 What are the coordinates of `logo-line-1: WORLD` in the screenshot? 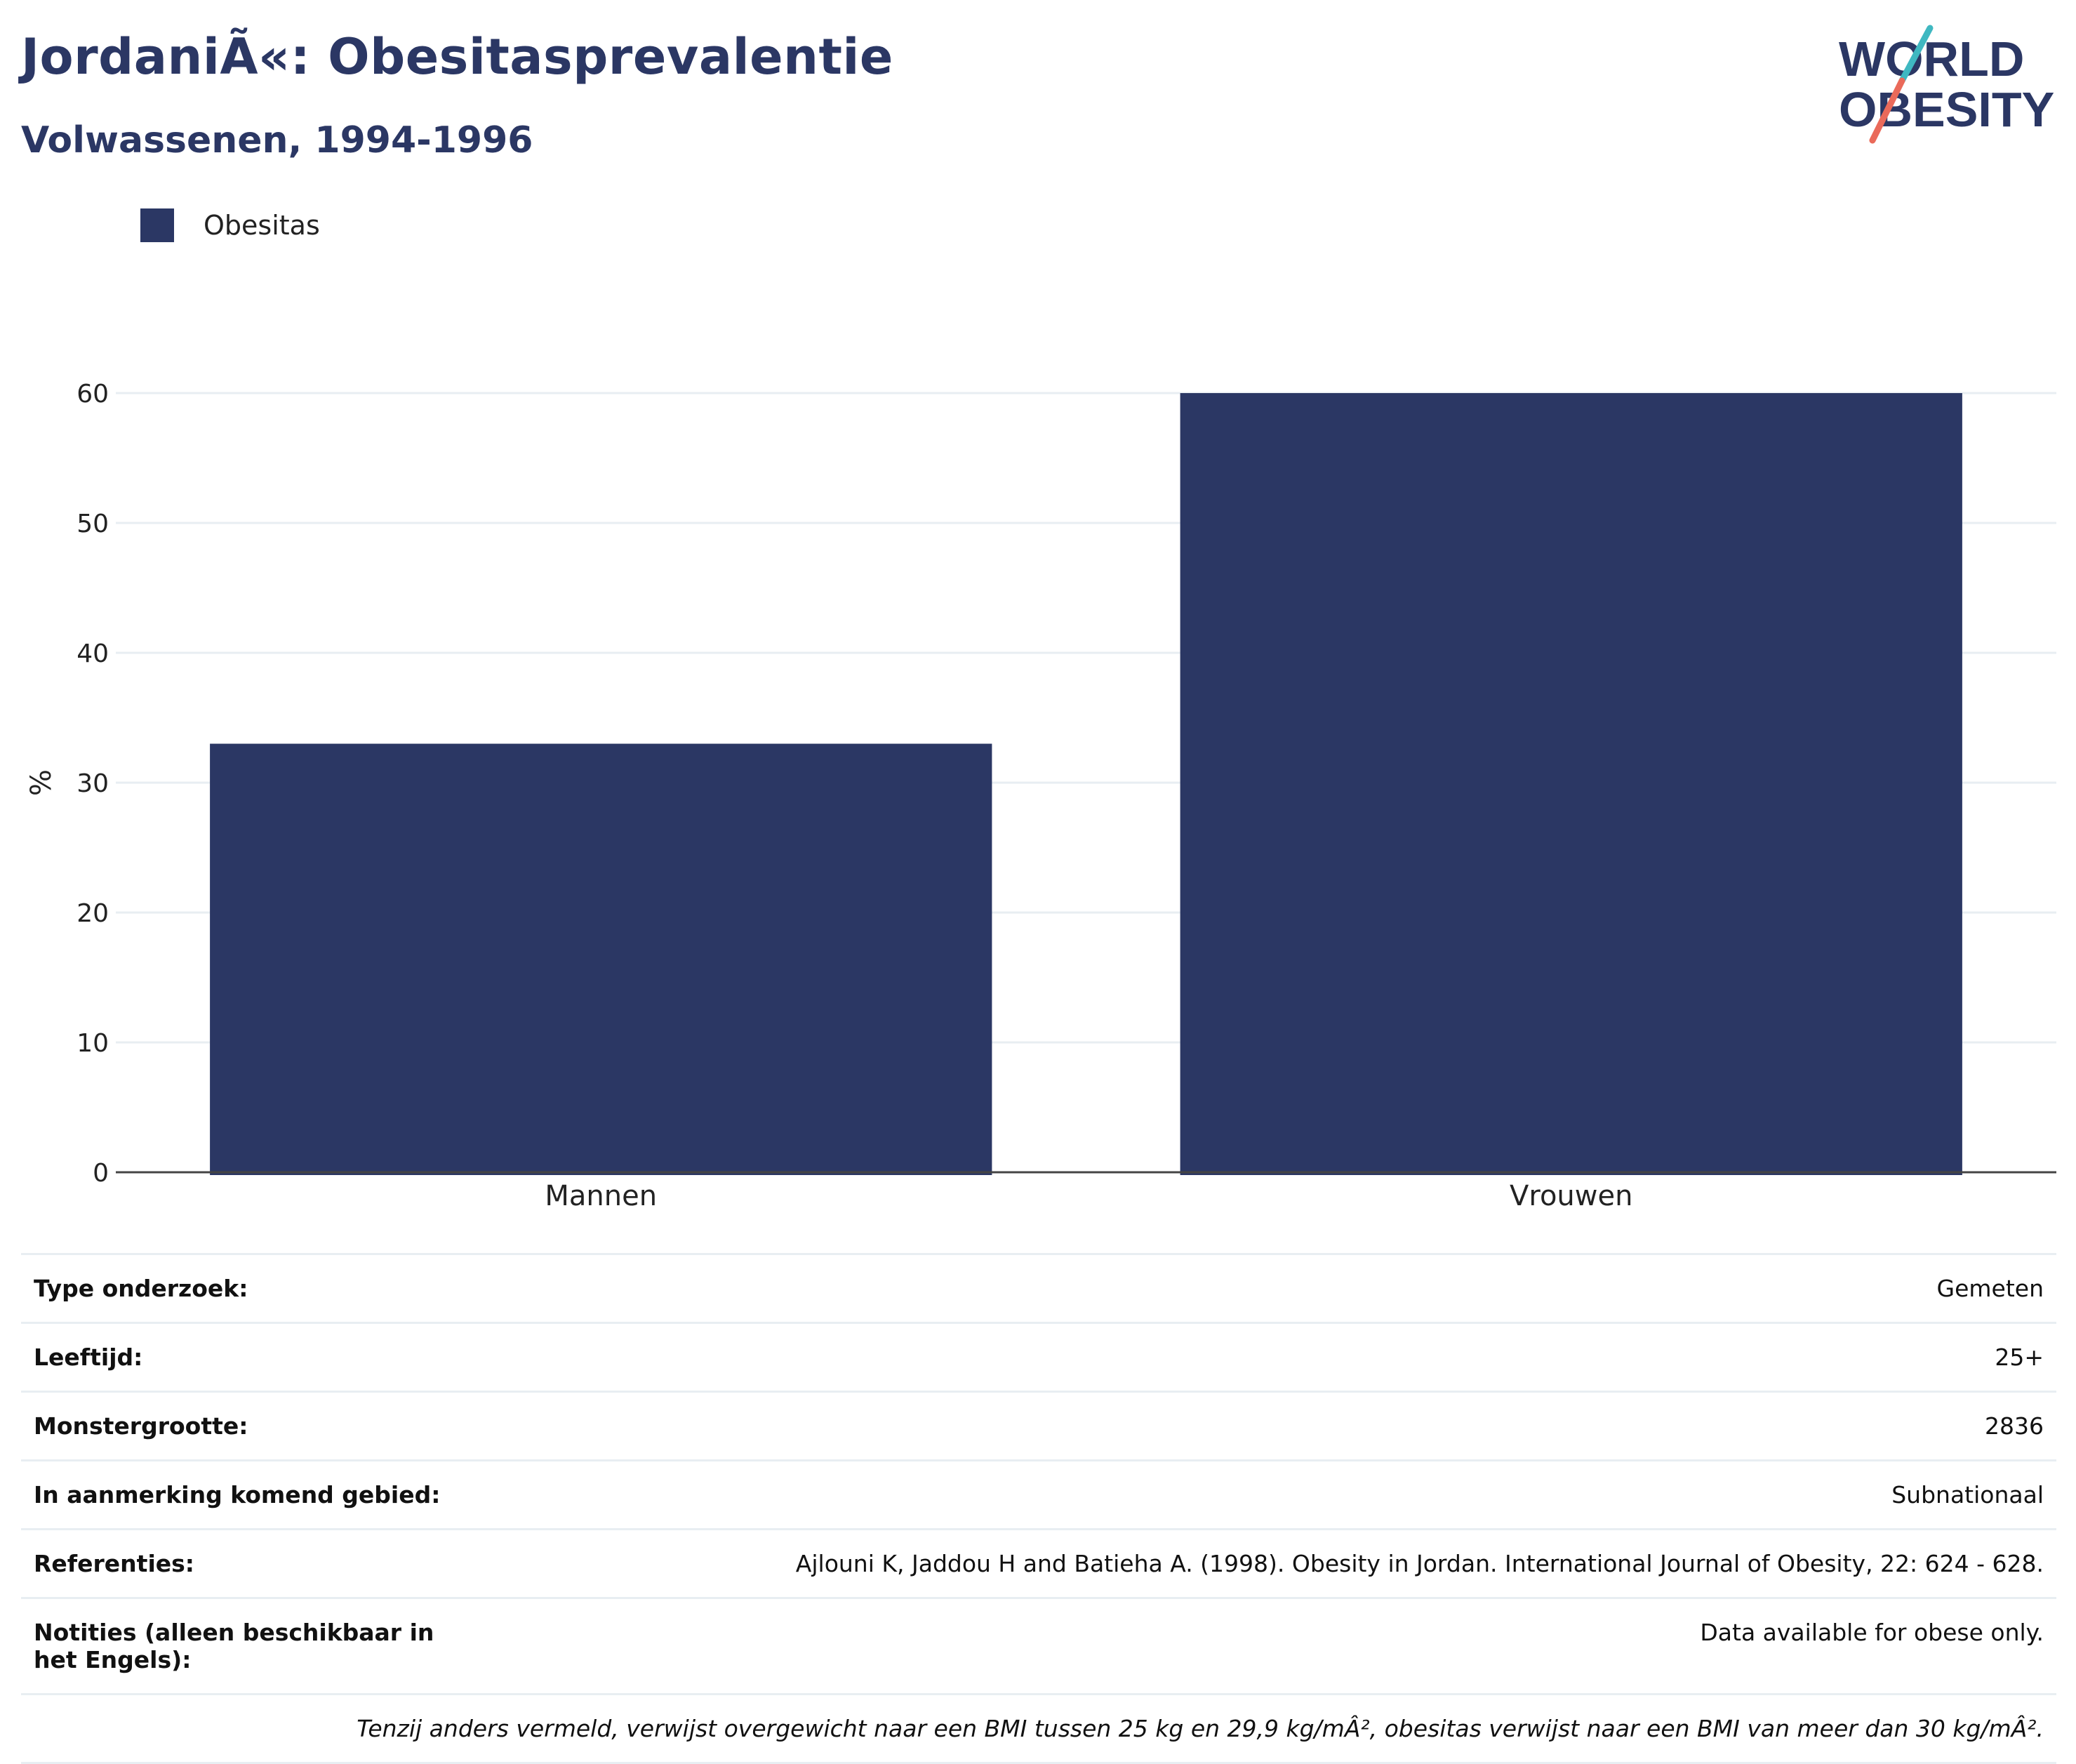 It's located at (1931, 59).